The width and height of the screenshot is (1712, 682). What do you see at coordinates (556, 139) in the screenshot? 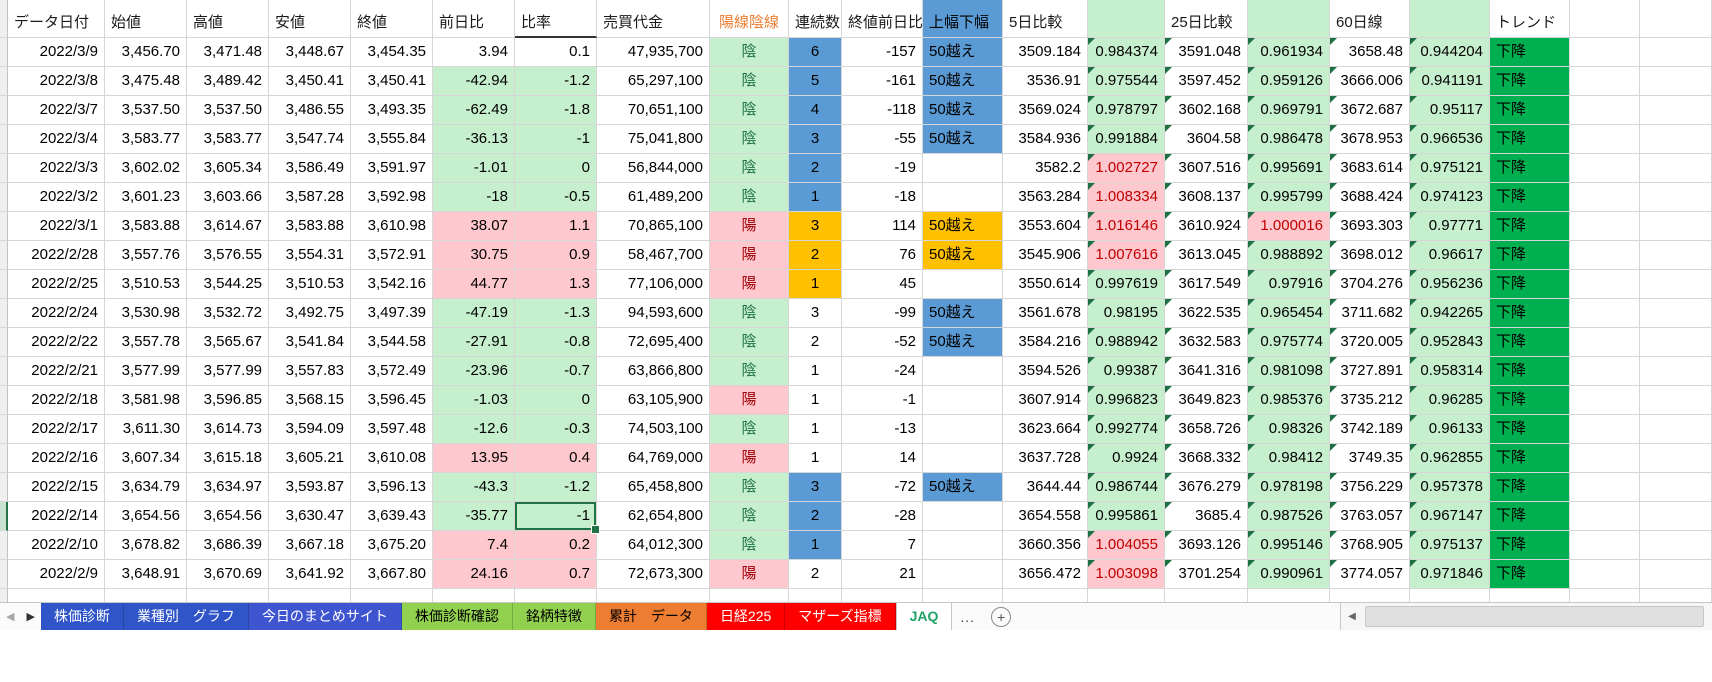
I see `cell-ratio: -1` at bounding box center [556, 139].